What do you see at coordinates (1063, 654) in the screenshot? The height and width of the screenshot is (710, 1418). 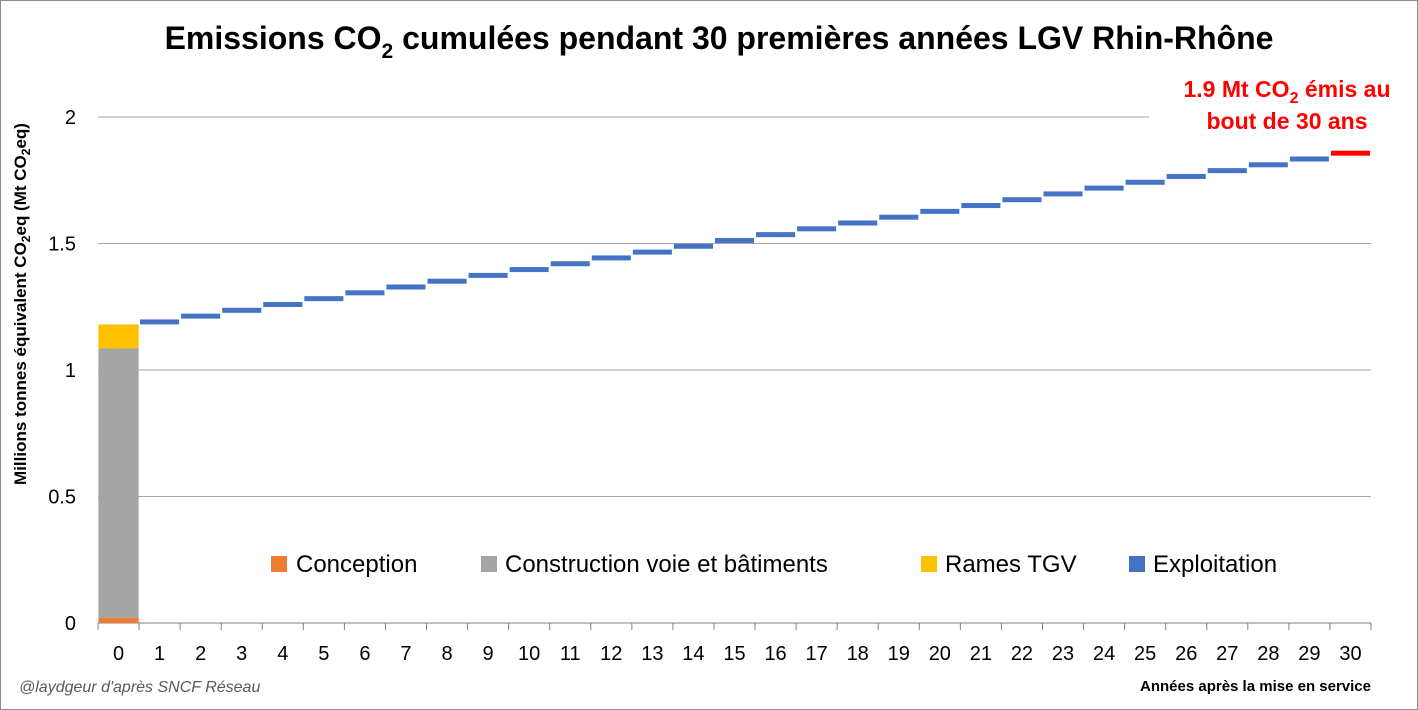 I see `x-tick-label: 23` at bounding box center [1063, 654].